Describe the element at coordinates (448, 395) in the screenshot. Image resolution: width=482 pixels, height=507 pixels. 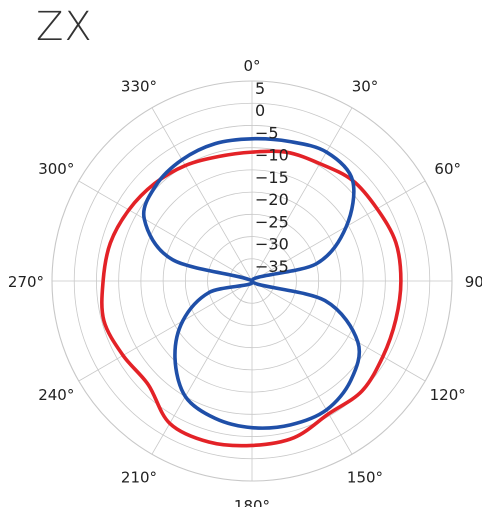
I see `angle-tick-label: 120°` at that location.